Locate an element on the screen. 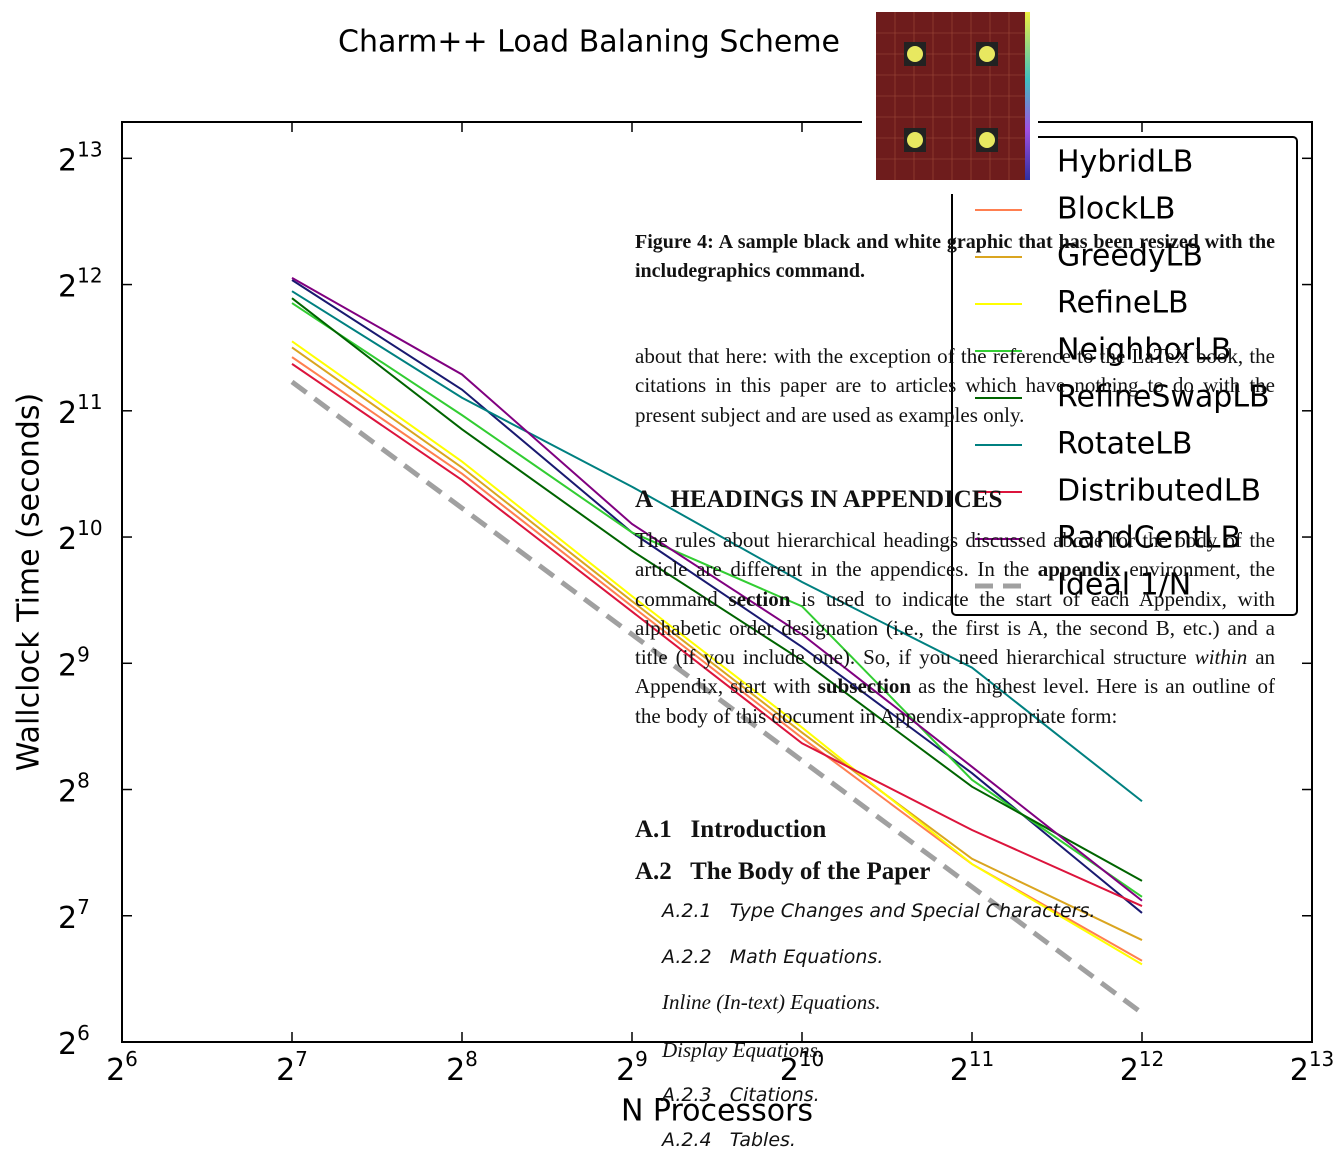  x-tick-label: 212 is located at coordinates (1142, 1067).